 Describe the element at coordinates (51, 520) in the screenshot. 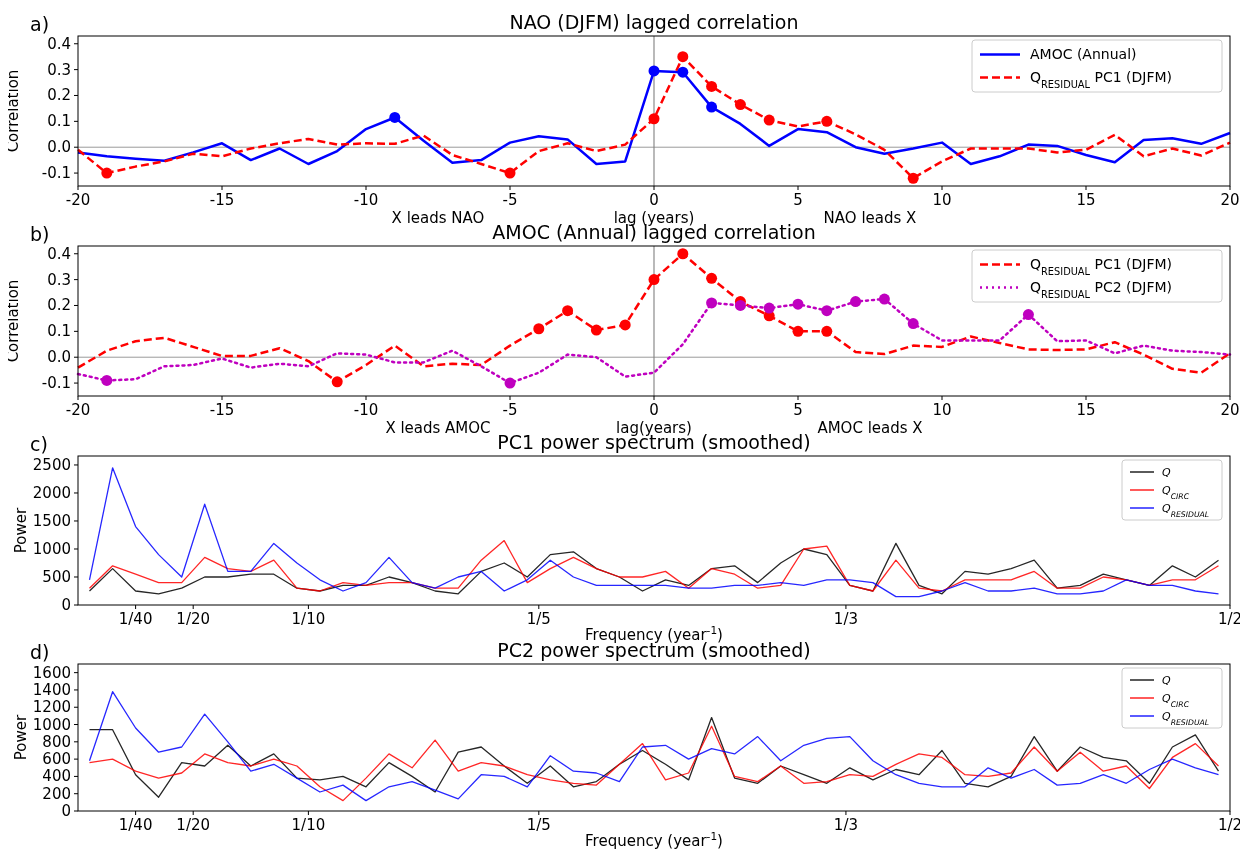

I see `y-tick-label: 1500` at that location.